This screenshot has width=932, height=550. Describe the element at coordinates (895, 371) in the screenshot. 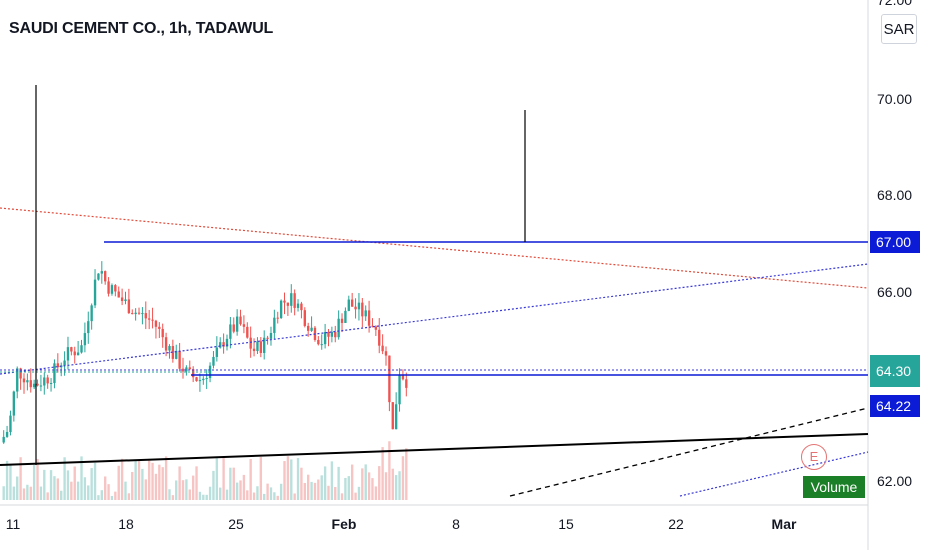

I see `price-badge-last: 64.30` at that location.